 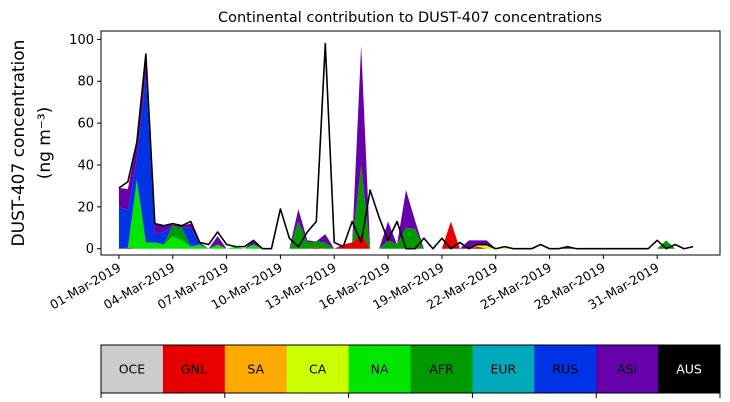 What do you see at coordinates (81, 40) in the screenshot?
I see `y-tick-label: 100` at bounding box center [81, 40].